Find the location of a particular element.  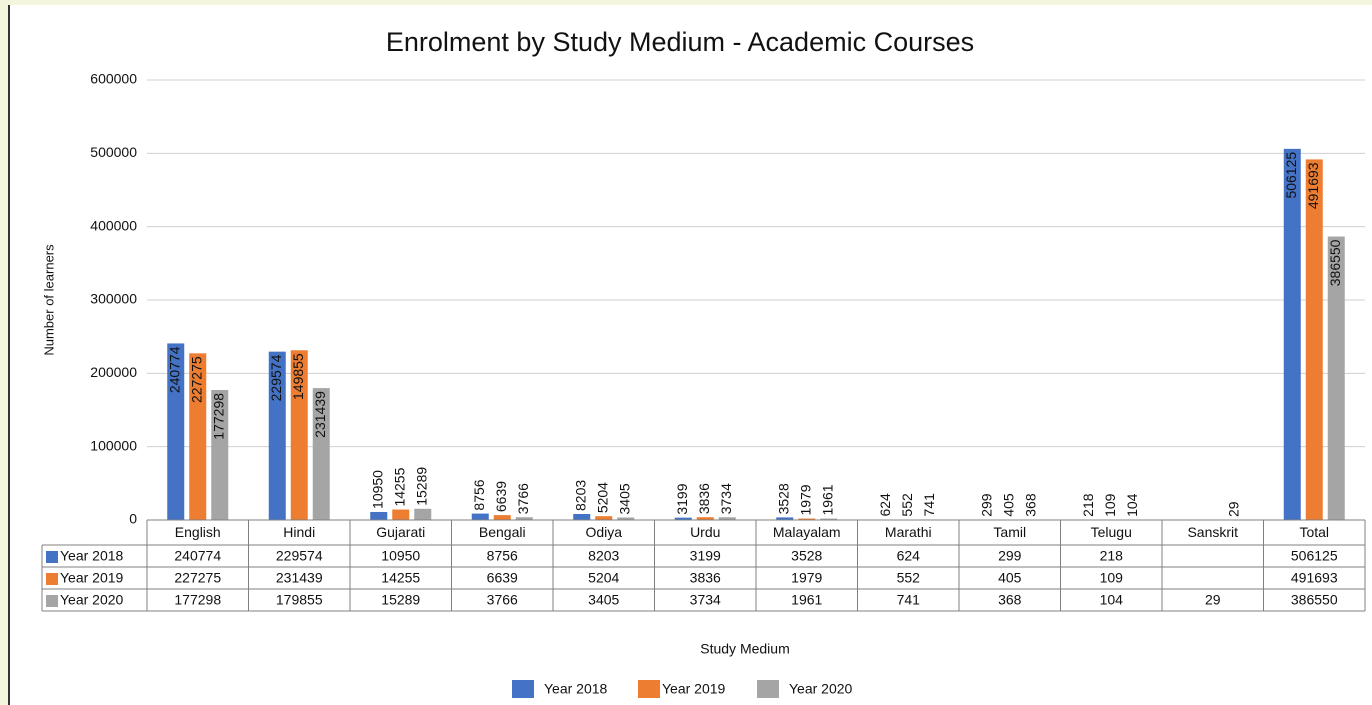

data-label: 109 is located at coordinates (1110, 505).